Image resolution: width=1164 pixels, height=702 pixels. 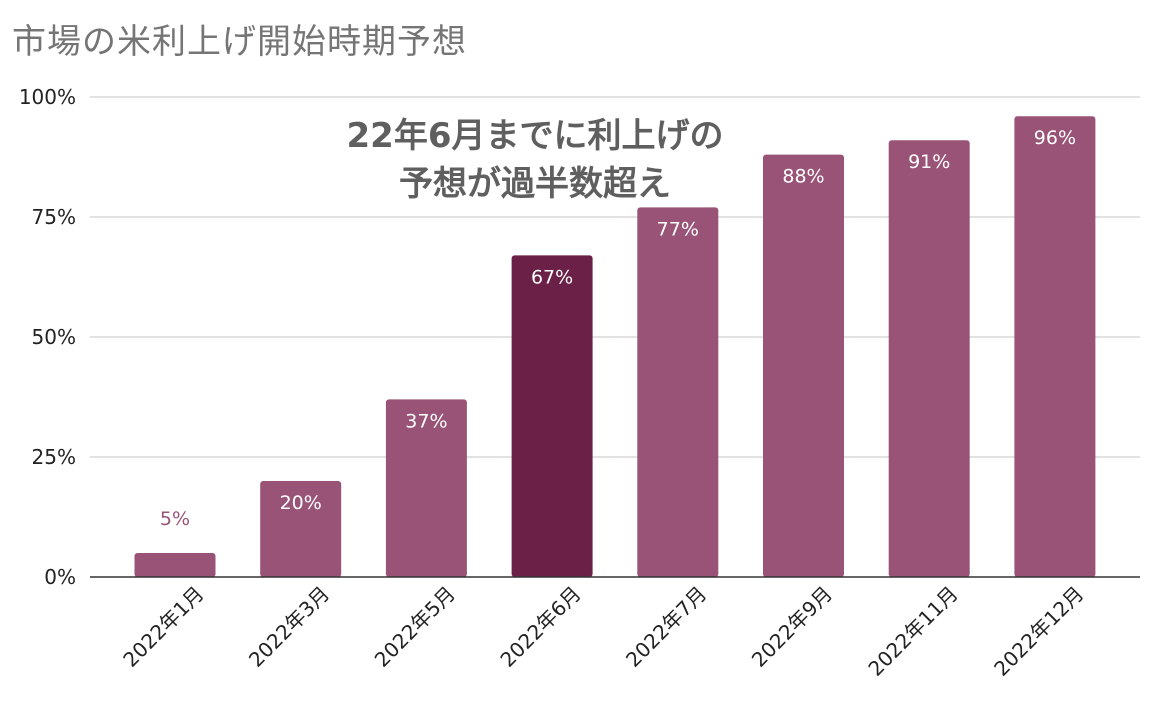 What do you see at coordinates (54, 217) in the screenshot?
I see `y-tick-label: 75%` at bounding box center [54, 217].